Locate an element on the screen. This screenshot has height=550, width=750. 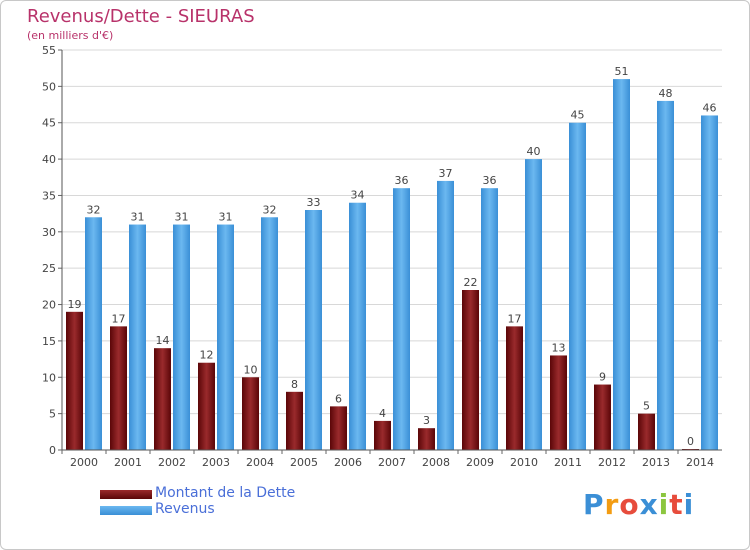
y-tick-label: 15 is located at coordinates (49, 341).